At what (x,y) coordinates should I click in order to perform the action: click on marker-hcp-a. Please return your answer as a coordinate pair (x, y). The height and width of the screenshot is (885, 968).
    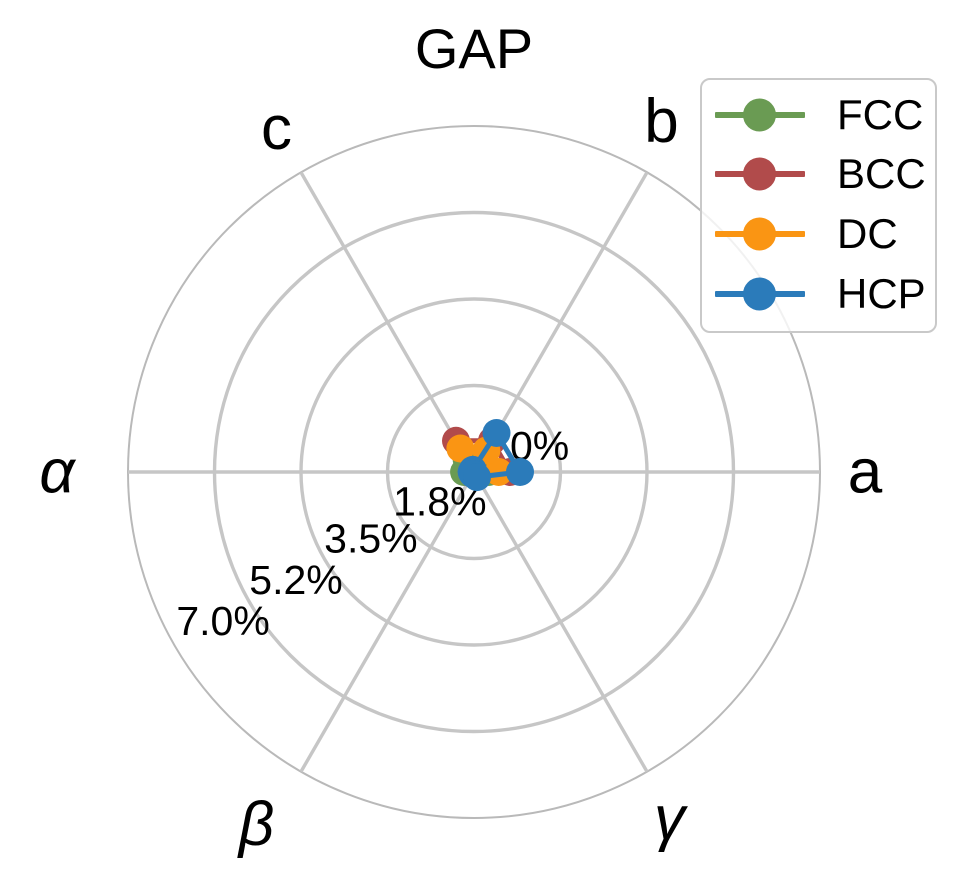
    Looking at the image, I should click on (520, 472).